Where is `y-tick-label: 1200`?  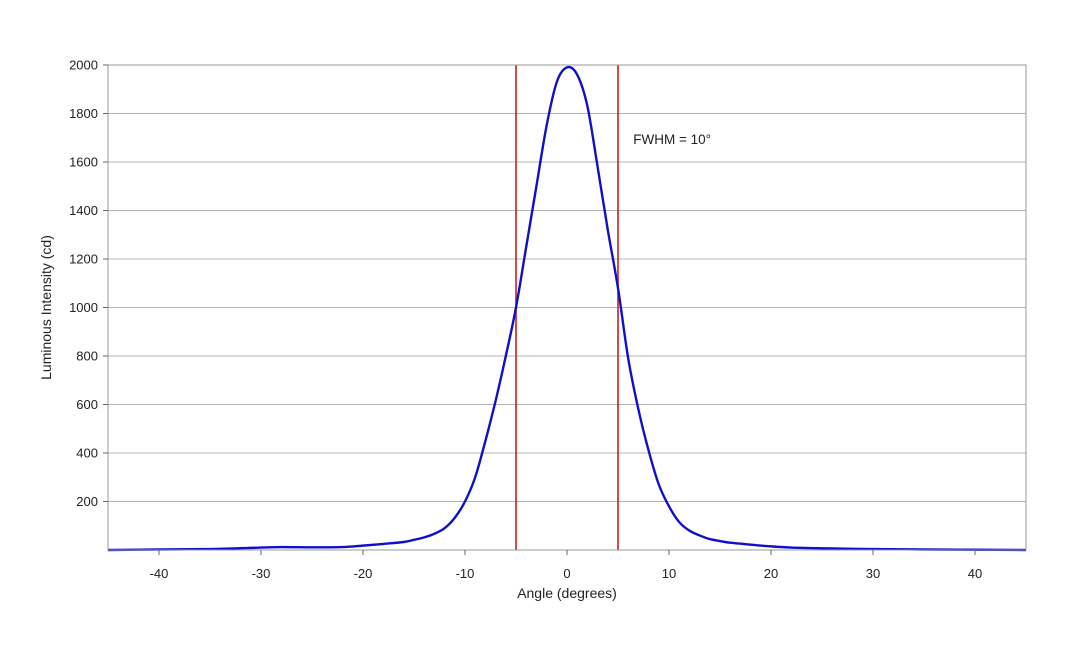
y-tick-label: 1200 is located at coordinates (83, 259).